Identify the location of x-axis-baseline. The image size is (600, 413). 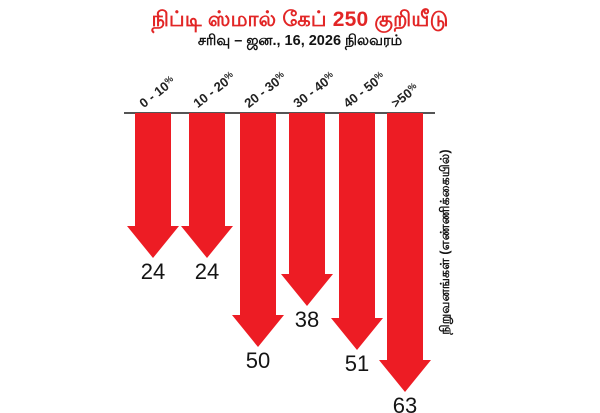
(279, 113).